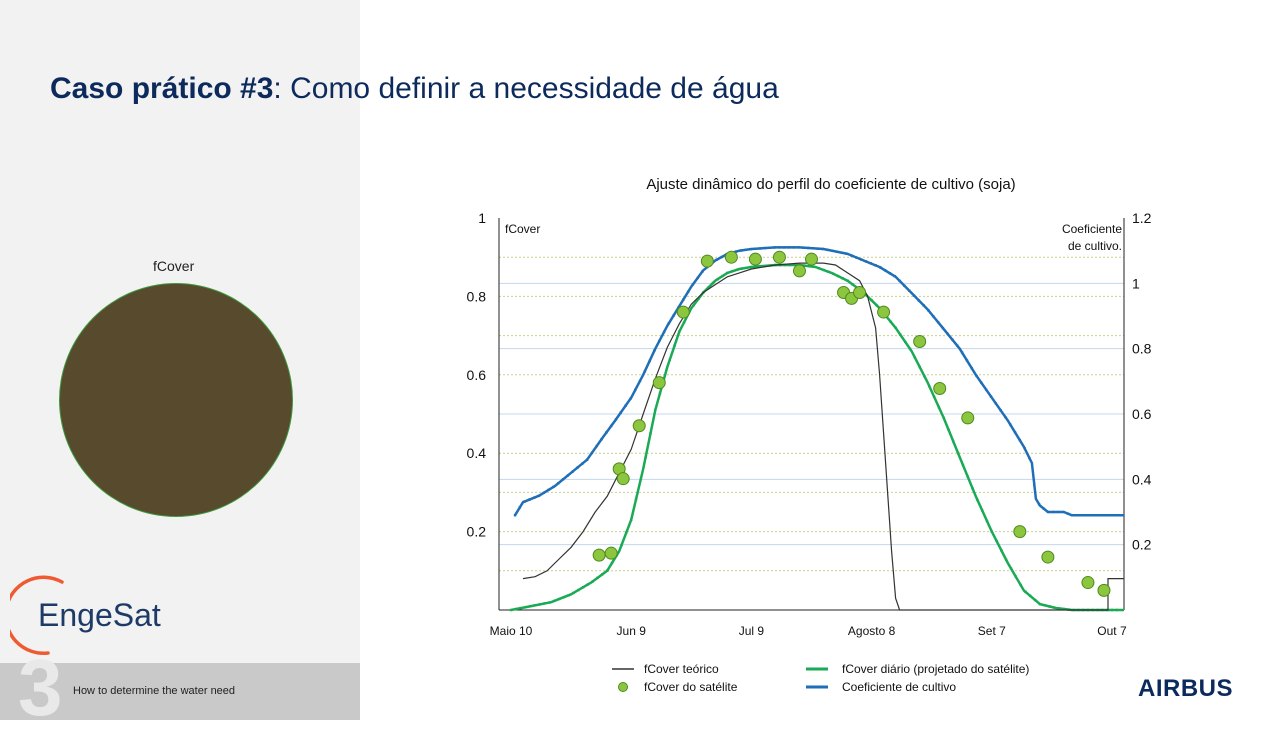 The height and width of the screenshot is (732, 1280). What do you see at coordinates (752, 631) in the screenshot?
I see `x-tick-label: Jul 9` at bounding box center [752, 631].